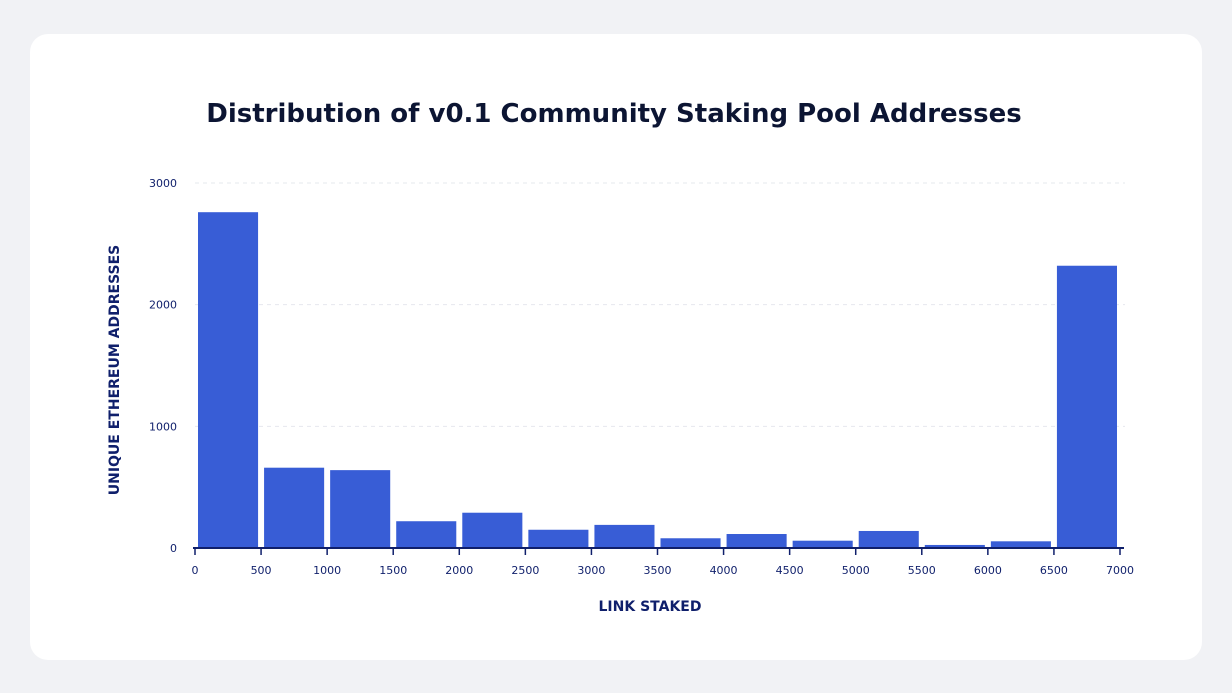 The image size is (1232, 693). I want to click on x-tick-label: 2000, so click(459, 570).